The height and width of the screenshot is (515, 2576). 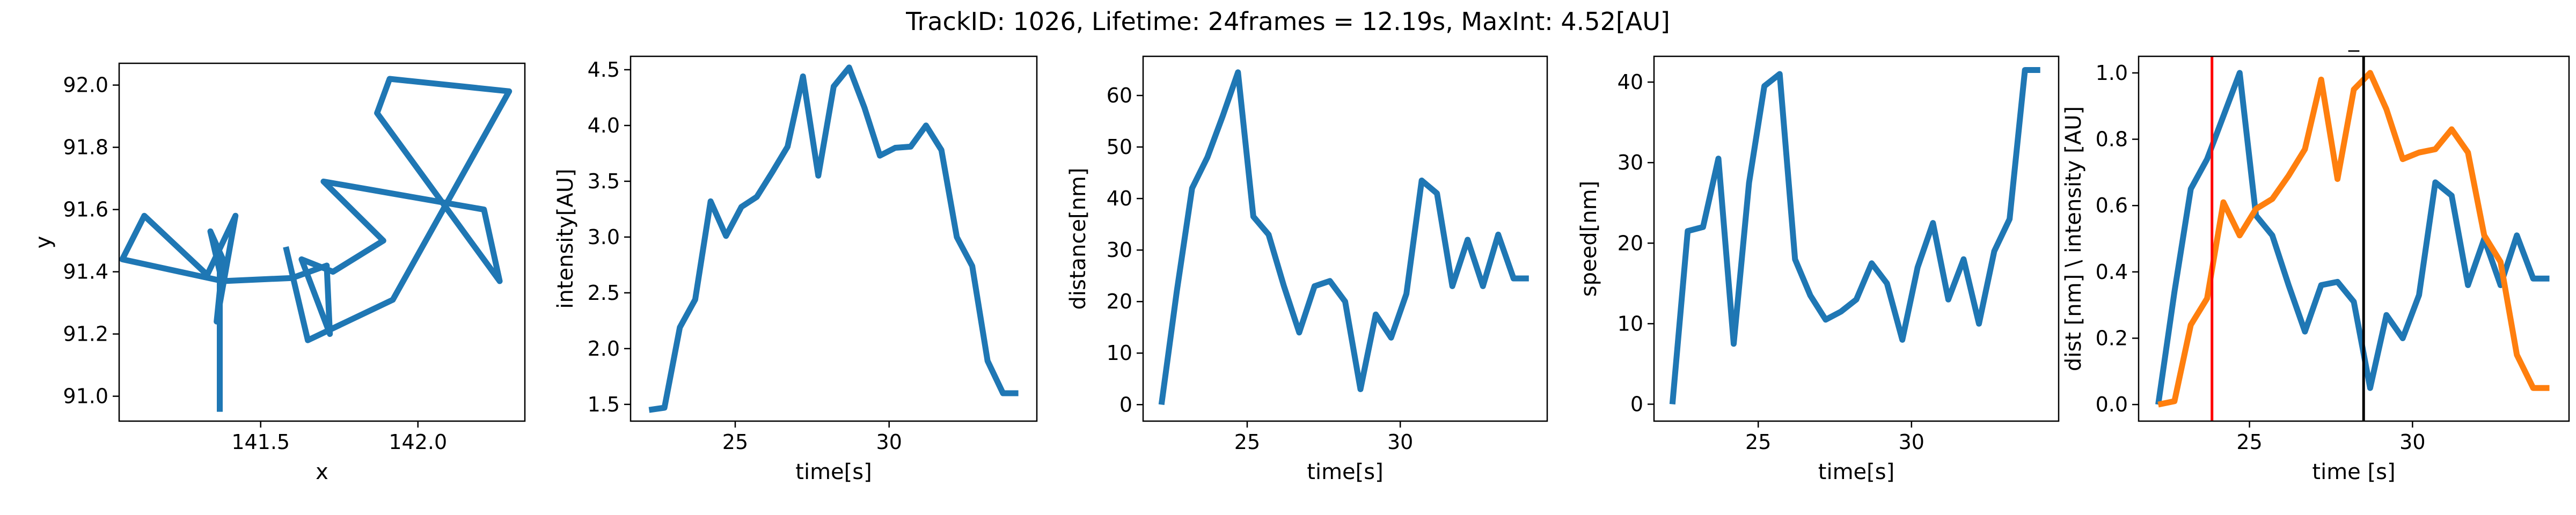 I want to click on y-tick-label: 0.0, so click(x=2112, y=405).